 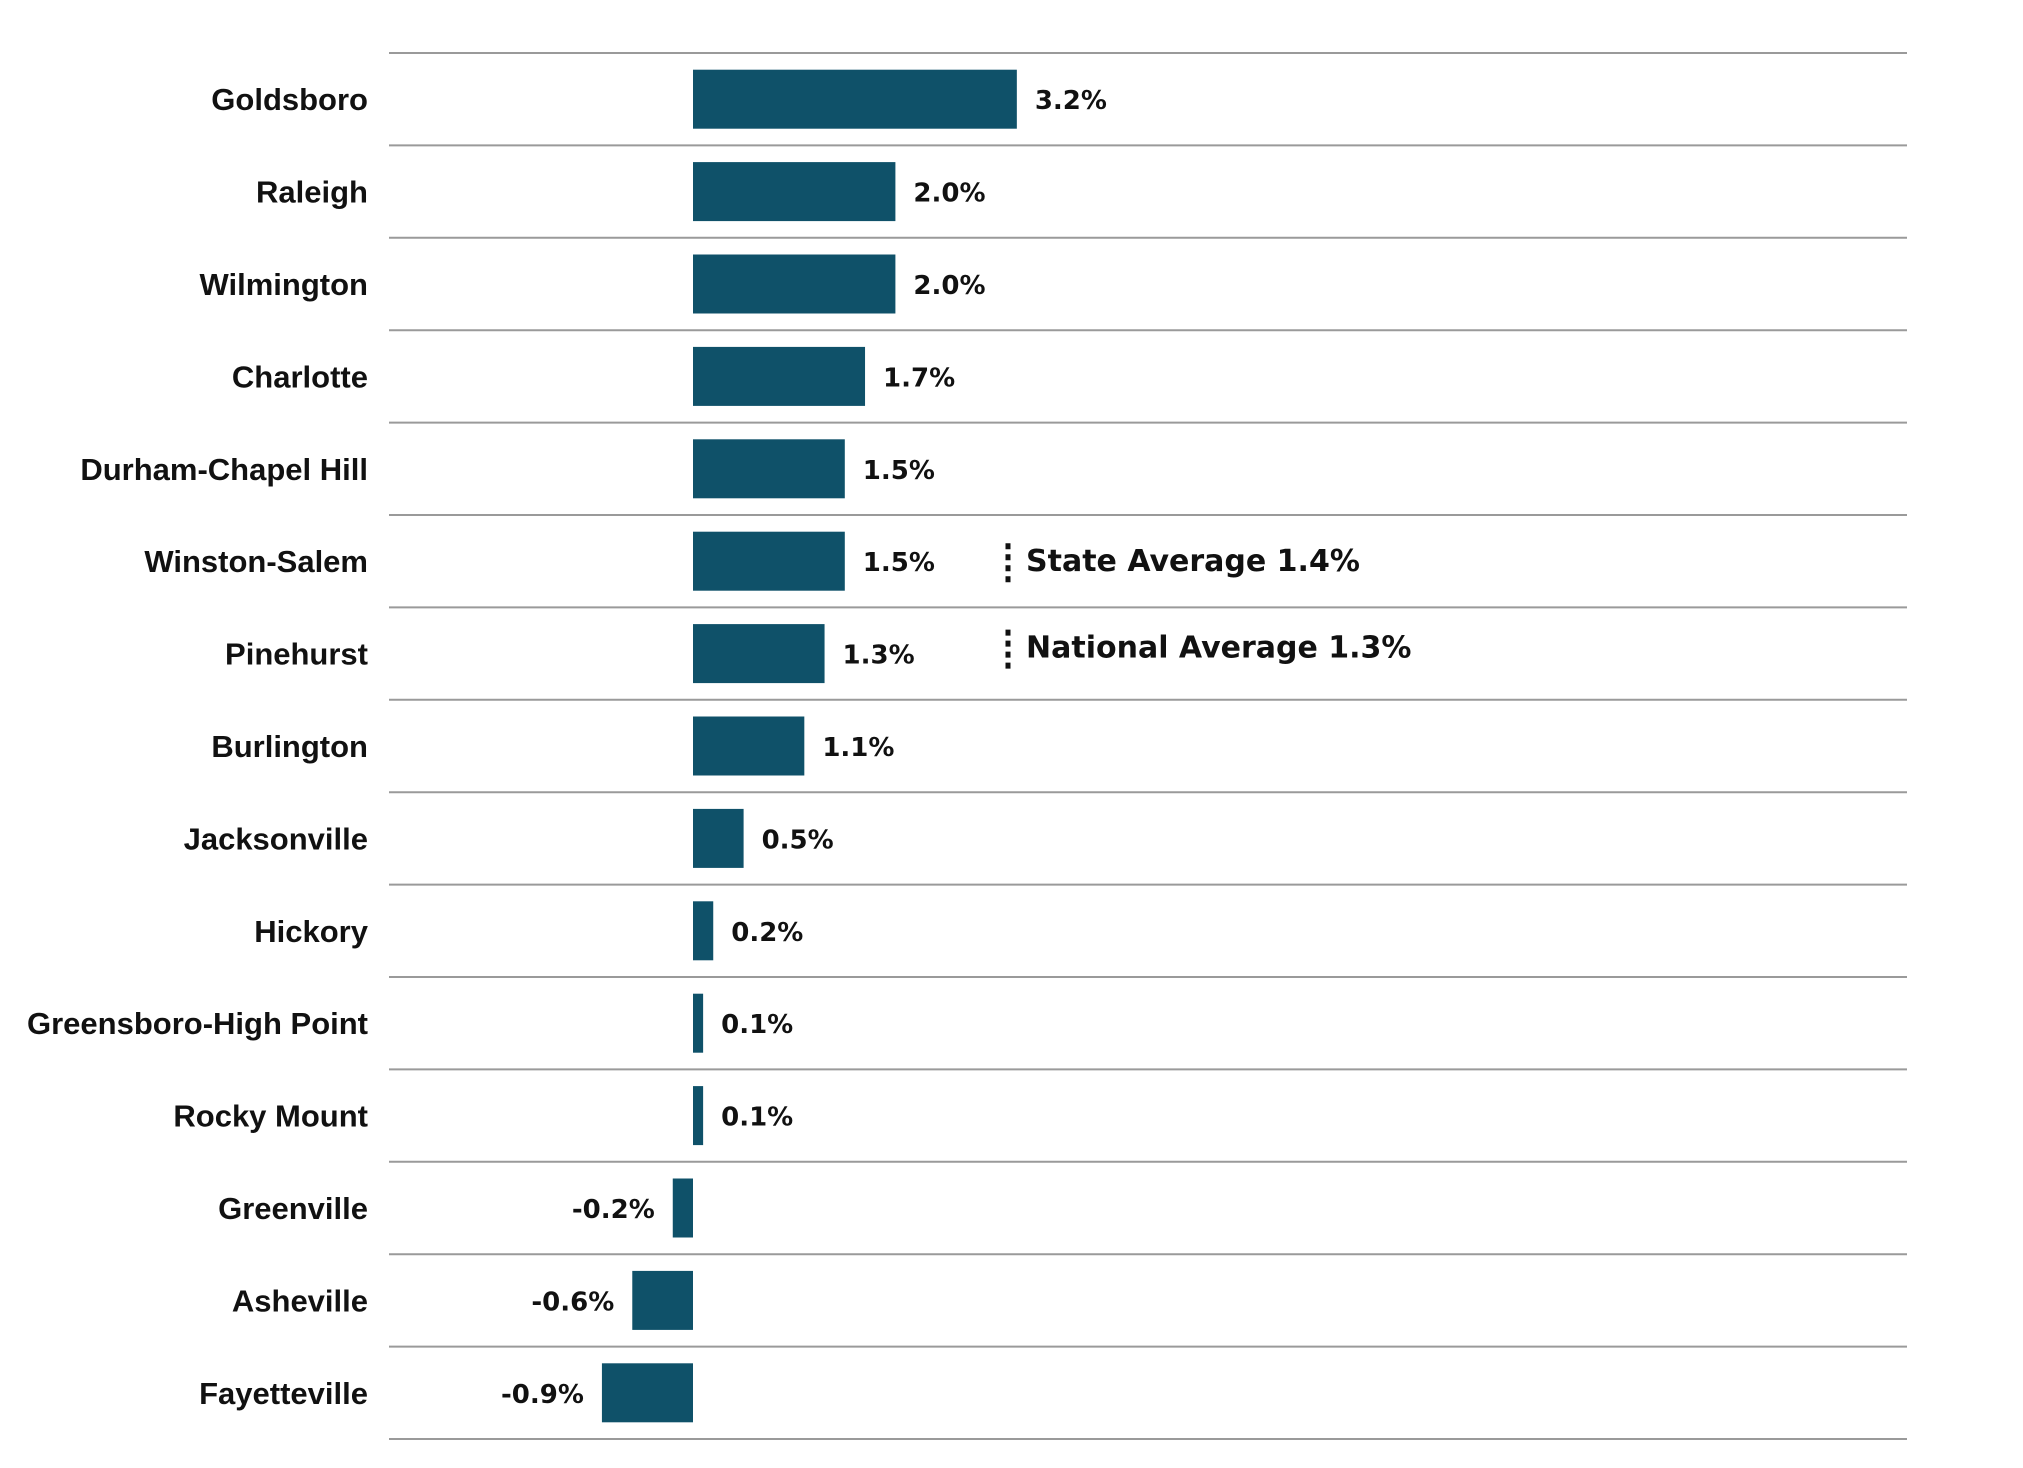 What do you see at coordinates (879, 656) in the screenshot?
I see `value-label: 1.3%` at bounding box center [879, 656].